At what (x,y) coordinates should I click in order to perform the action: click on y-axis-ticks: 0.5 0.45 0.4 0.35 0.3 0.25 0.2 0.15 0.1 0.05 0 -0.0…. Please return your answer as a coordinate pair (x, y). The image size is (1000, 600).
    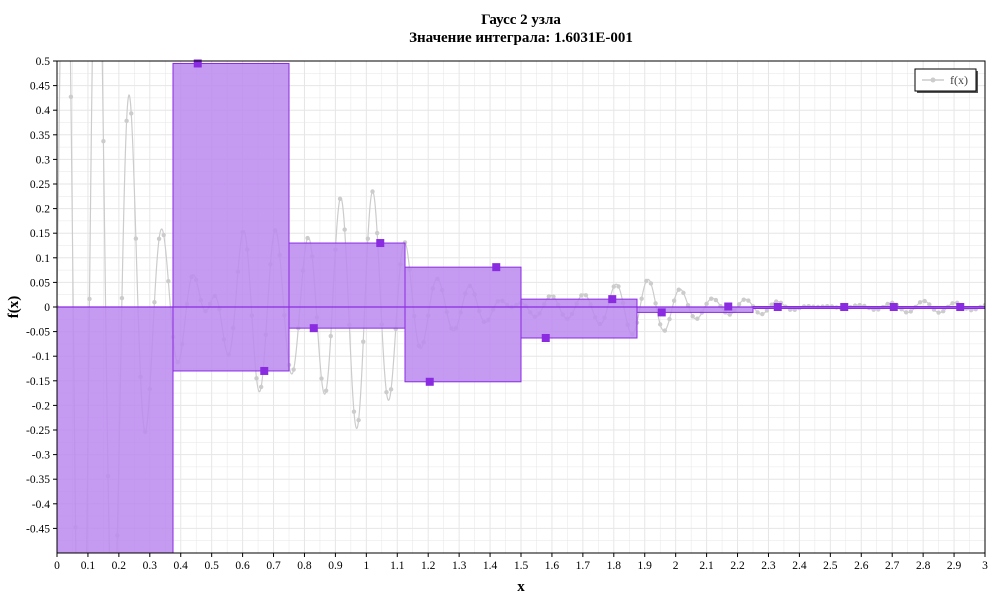
    Looking at the image, I should click on (41, 295).